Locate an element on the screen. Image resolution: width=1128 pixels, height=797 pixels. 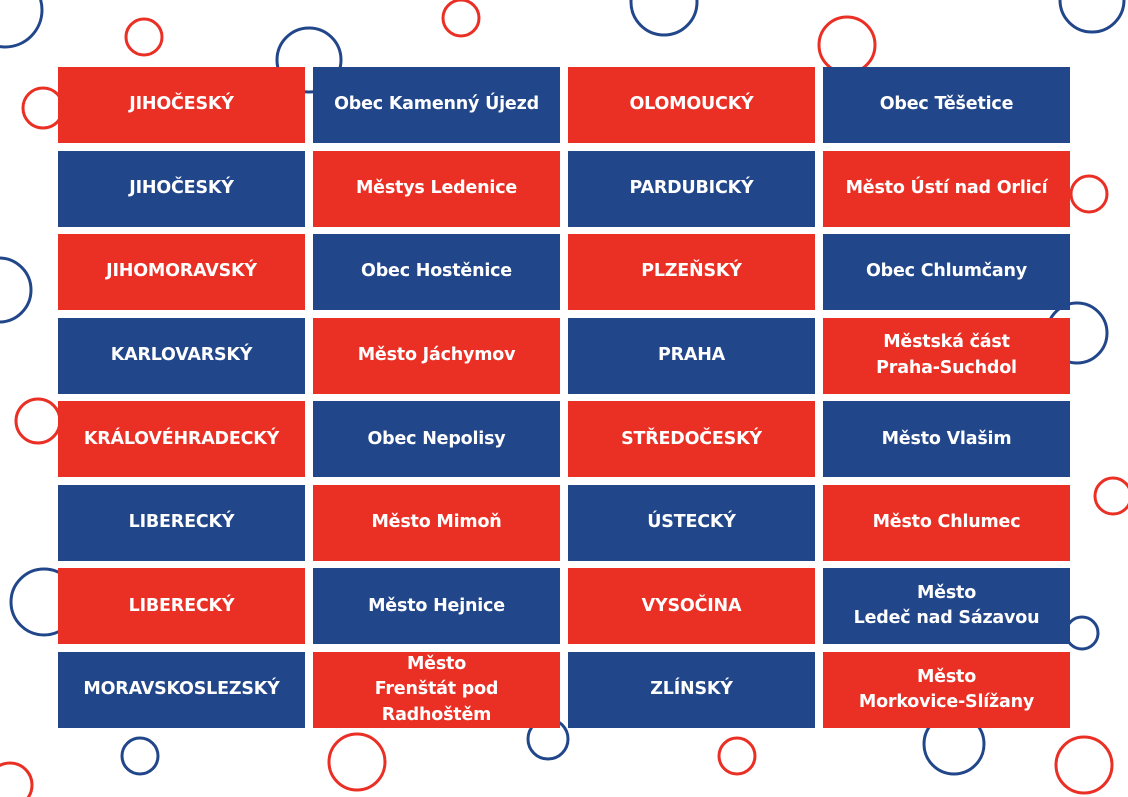
municipality-cell: Obec Chlumčany is located at coordinates (946, 272).